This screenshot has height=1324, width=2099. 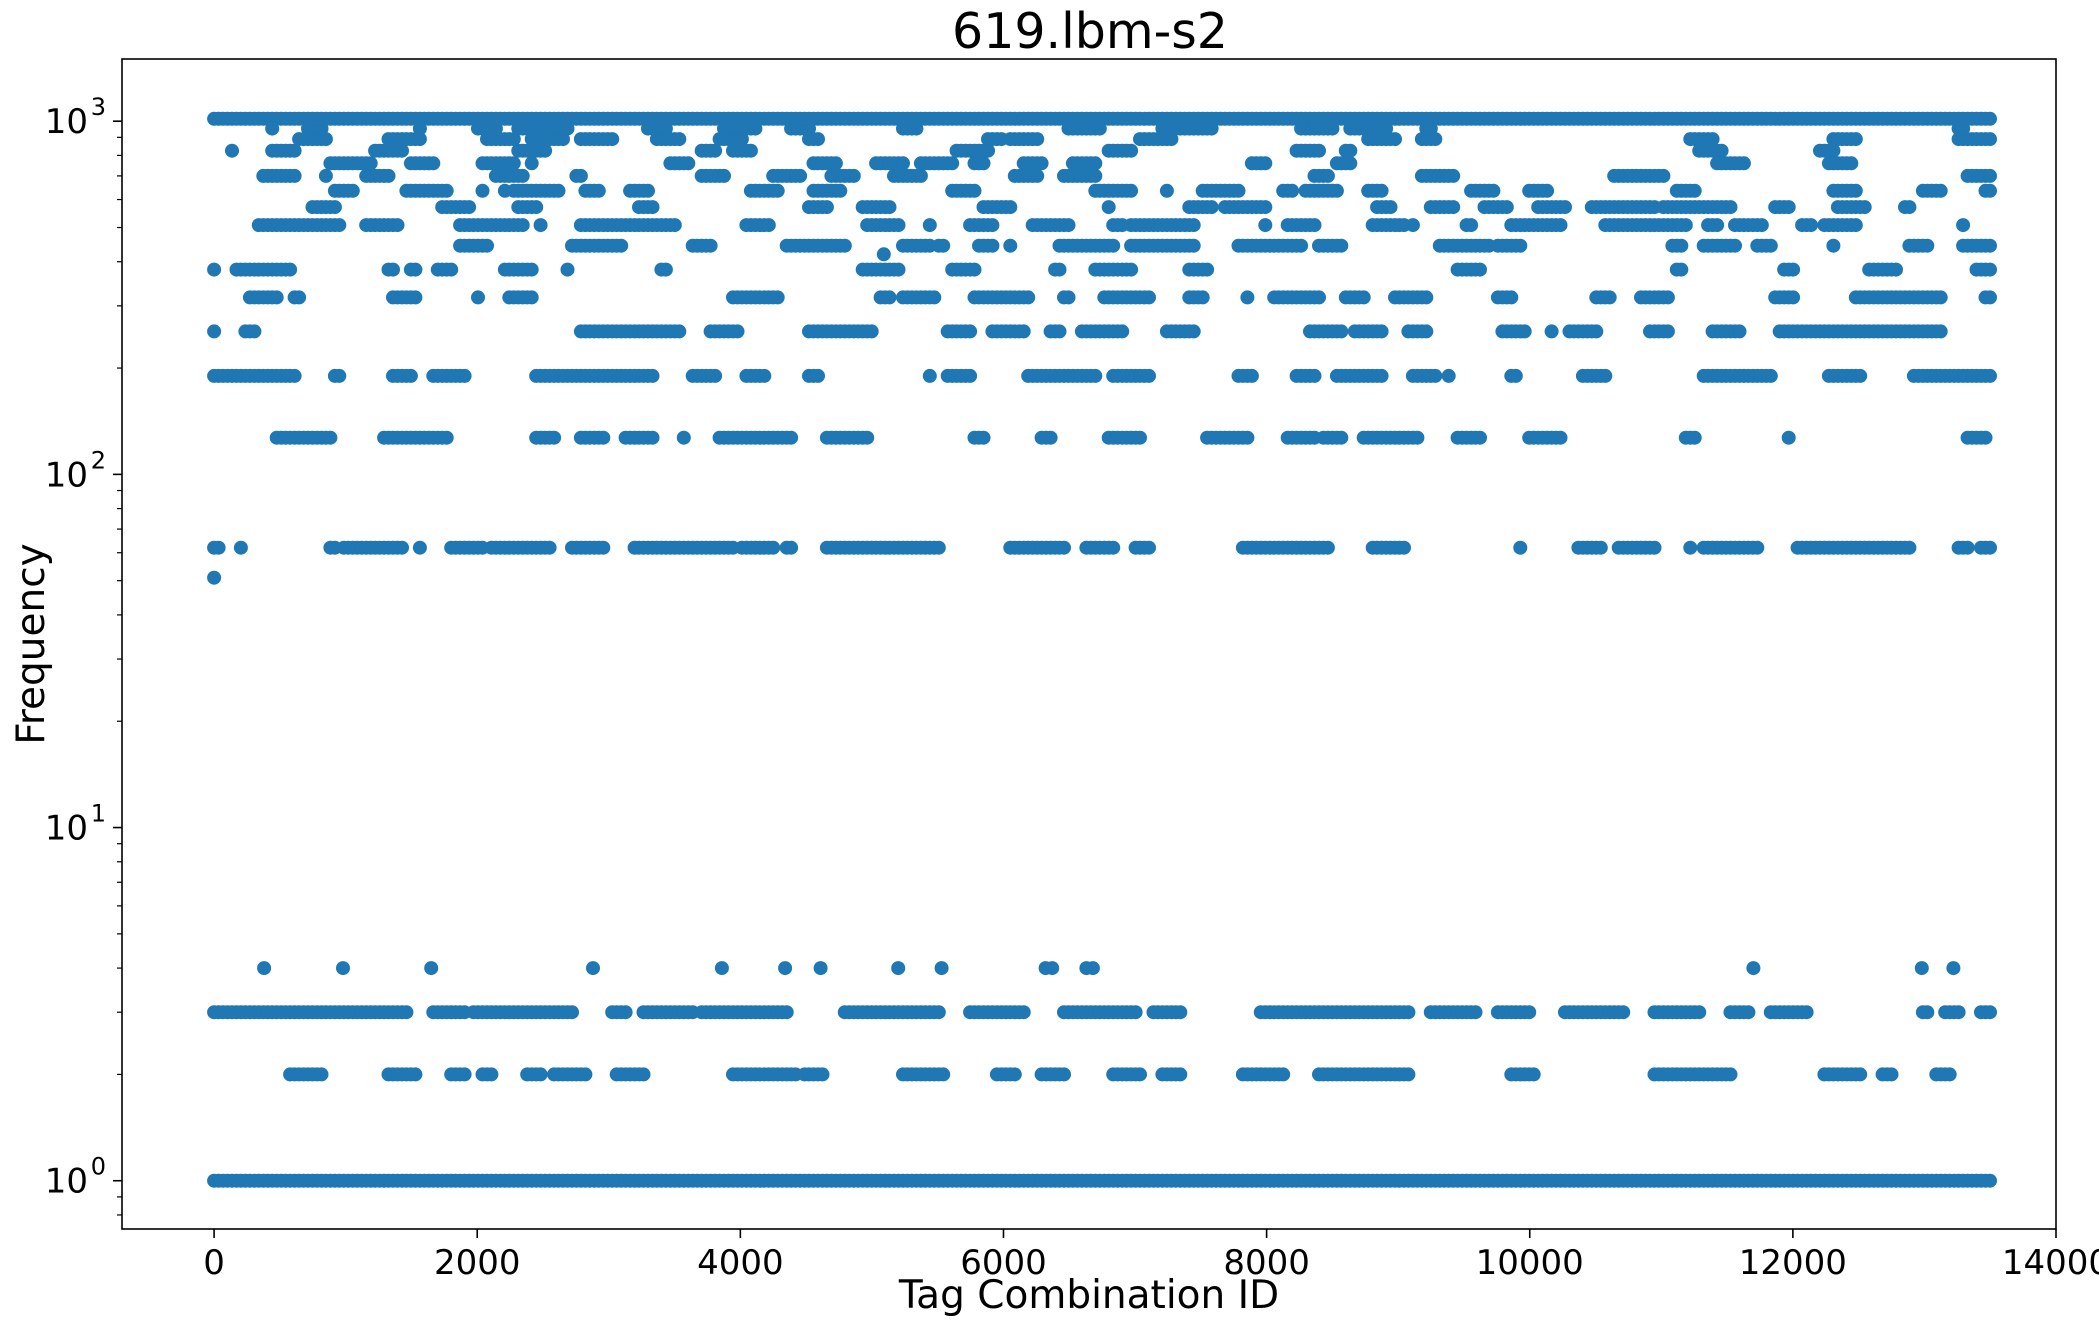 I want to click on x-tick-label: 12000, so click(x=1793, y=1263).